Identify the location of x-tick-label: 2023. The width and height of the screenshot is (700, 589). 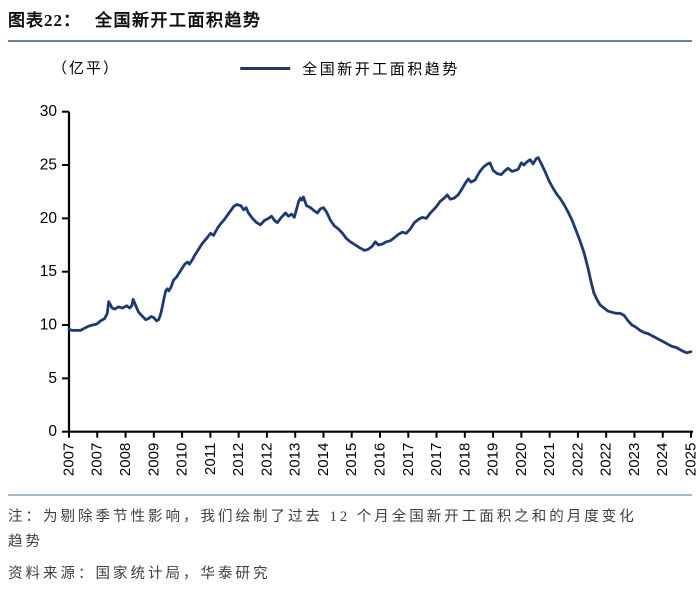
(634, 459).